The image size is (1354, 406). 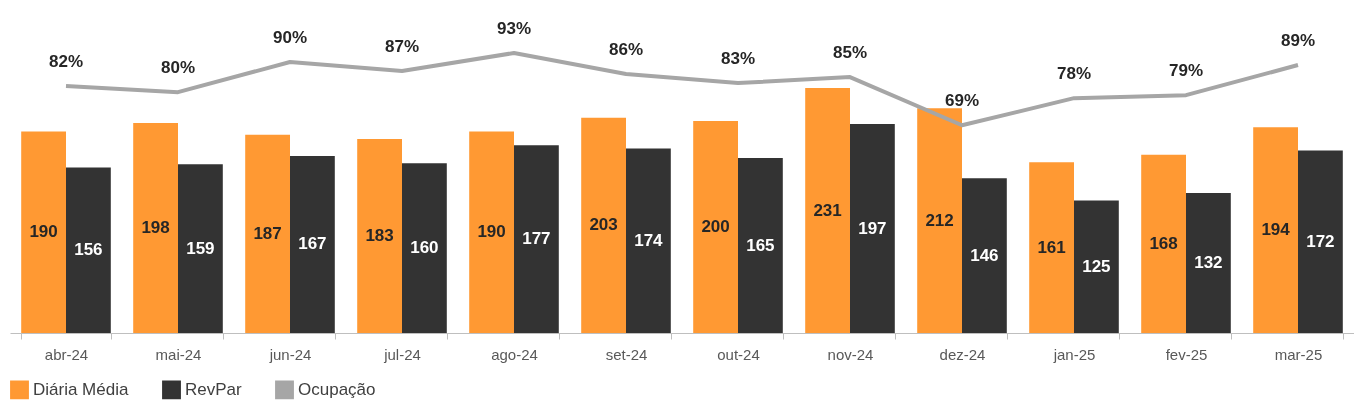 I want to click on legend-label: RevPar, so click(x=214, y=389).